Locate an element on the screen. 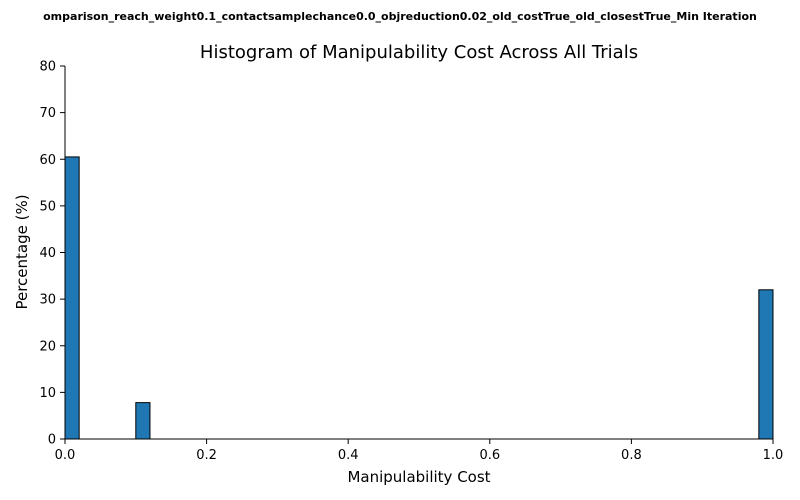  x-tick-label: 1.0 is located at coordinates (773, 455).